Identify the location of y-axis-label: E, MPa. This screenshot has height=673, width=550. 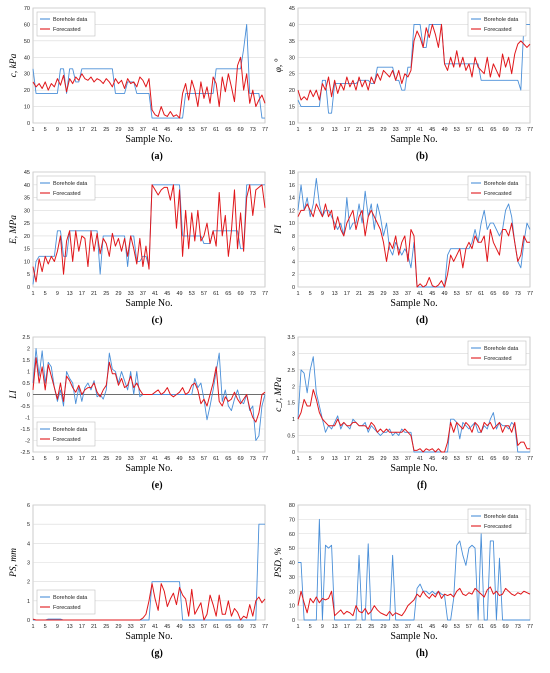
(14, 230).